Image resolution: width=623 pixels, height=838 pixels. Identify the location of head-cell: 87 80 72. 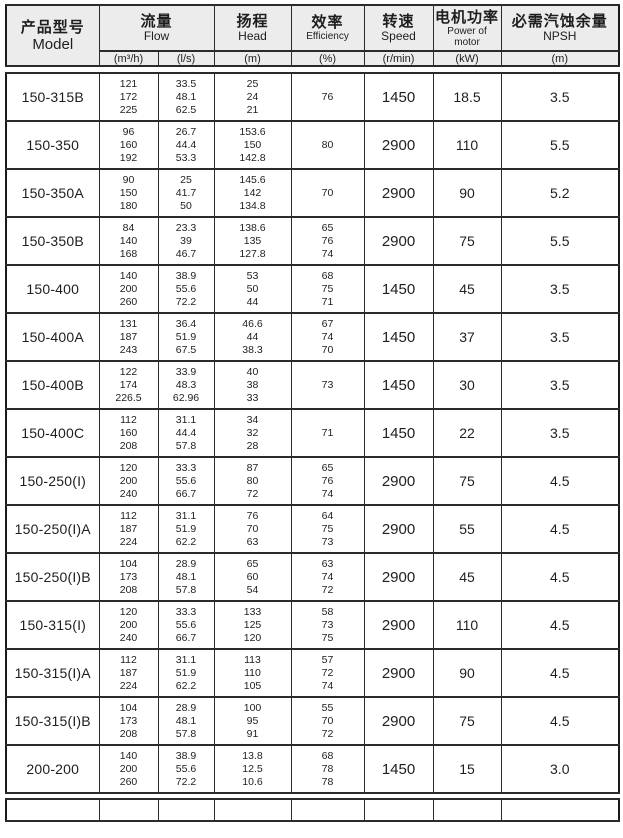
(252, 481).